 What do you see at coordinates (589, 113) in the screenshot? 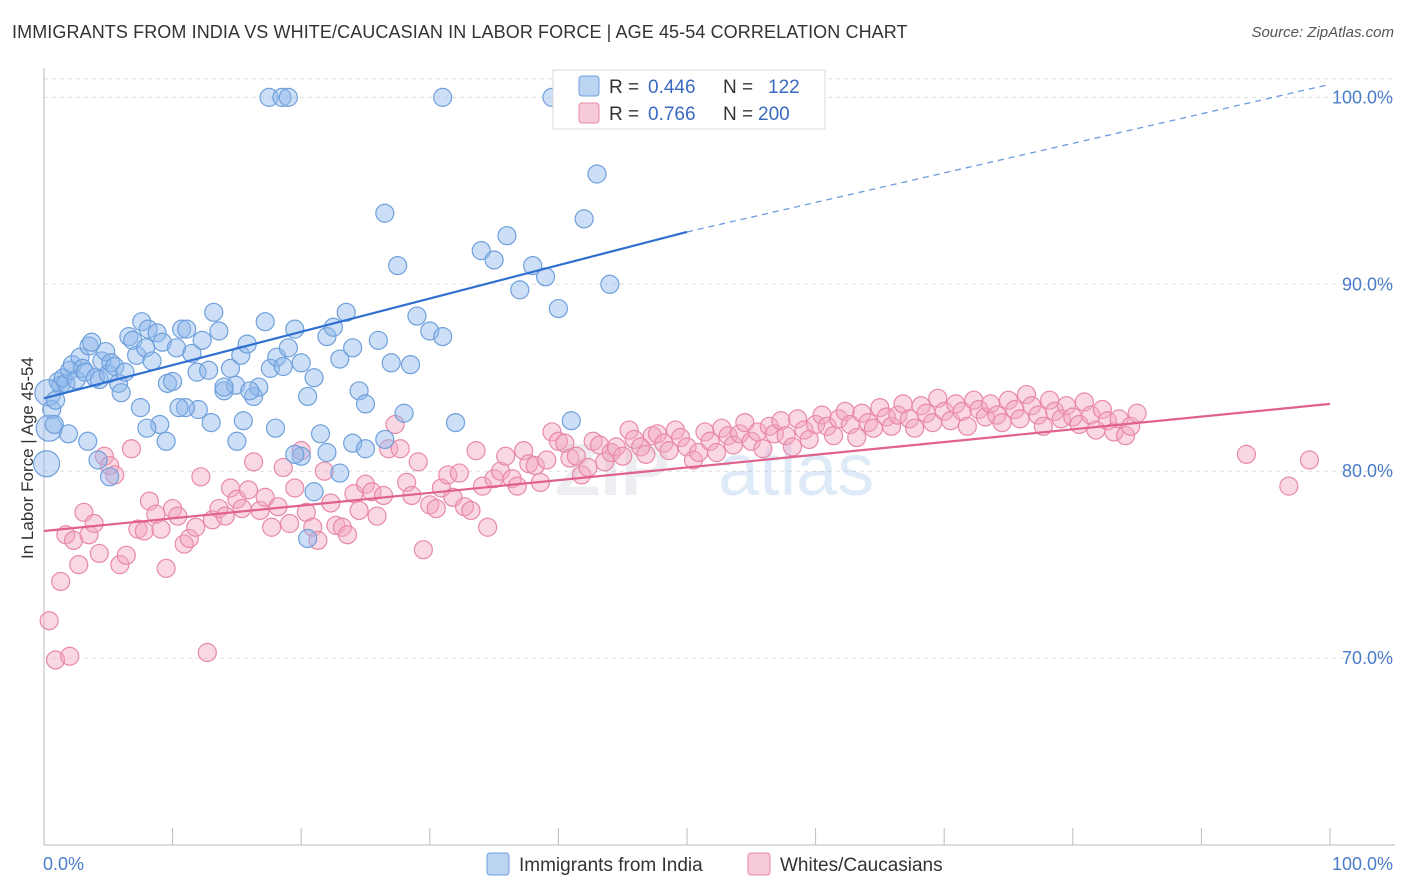
I see `legend-swatch-whites` at bounding box center [589, 113].